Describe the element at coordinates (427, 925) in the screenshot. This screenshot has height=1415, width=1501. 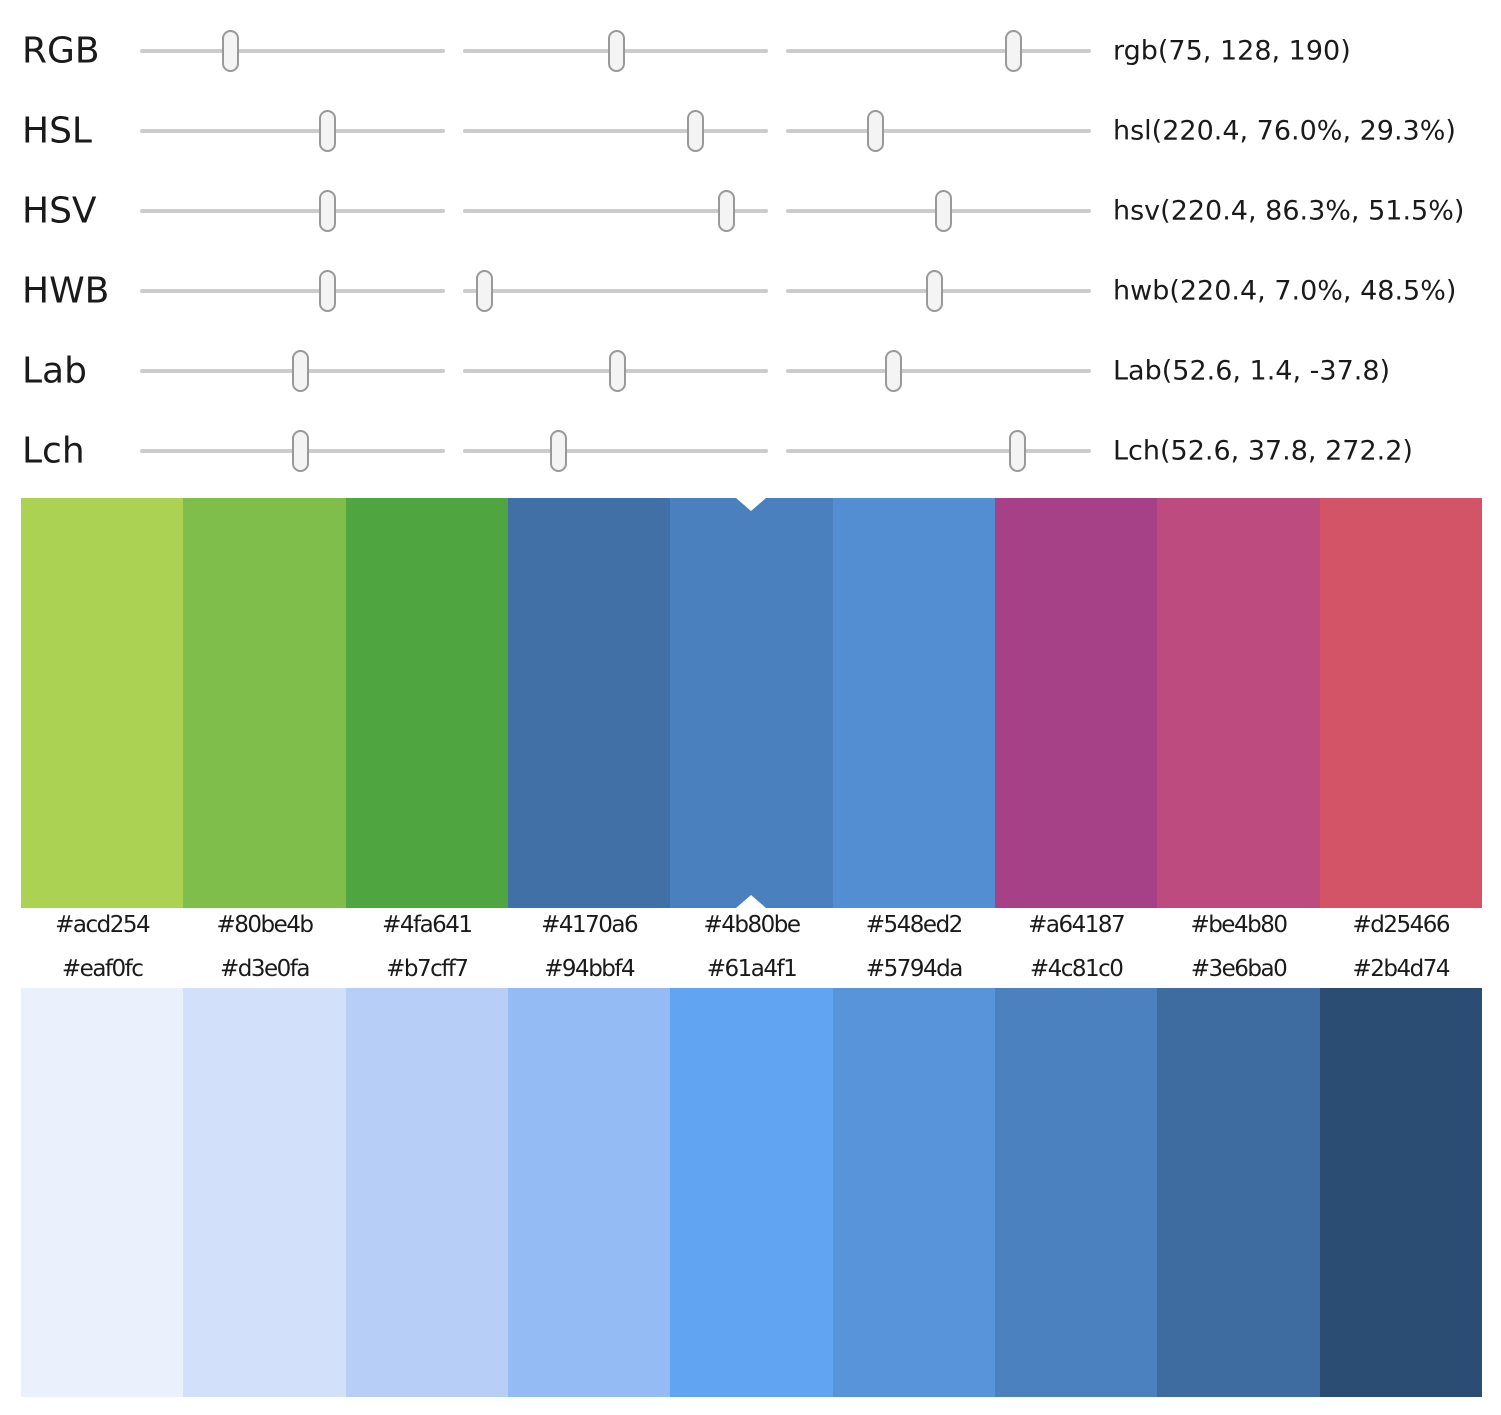
I see `swatch-hex-label: #4fa641` at that location.